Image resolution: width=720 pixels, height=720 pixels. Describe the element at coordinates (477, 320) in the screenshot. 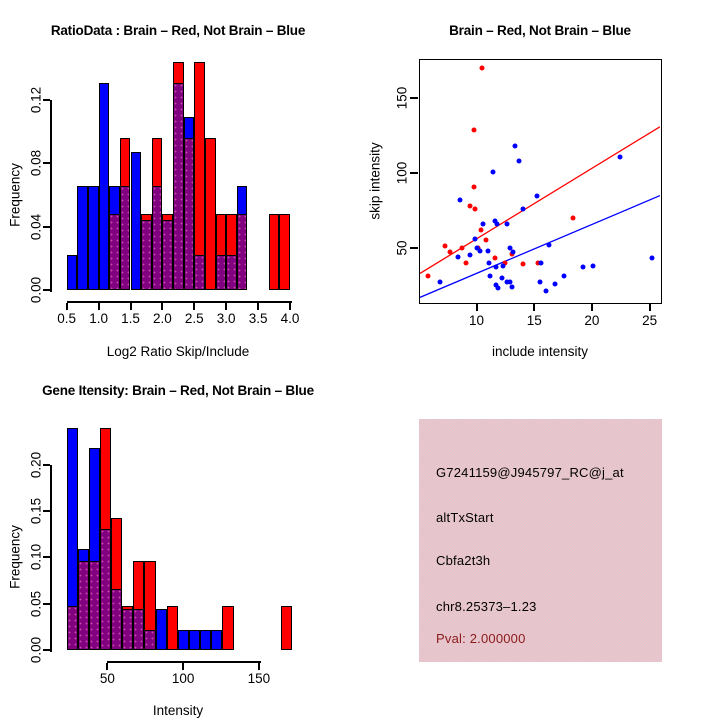

I see `x-axis-tick-label: 10` at that location.